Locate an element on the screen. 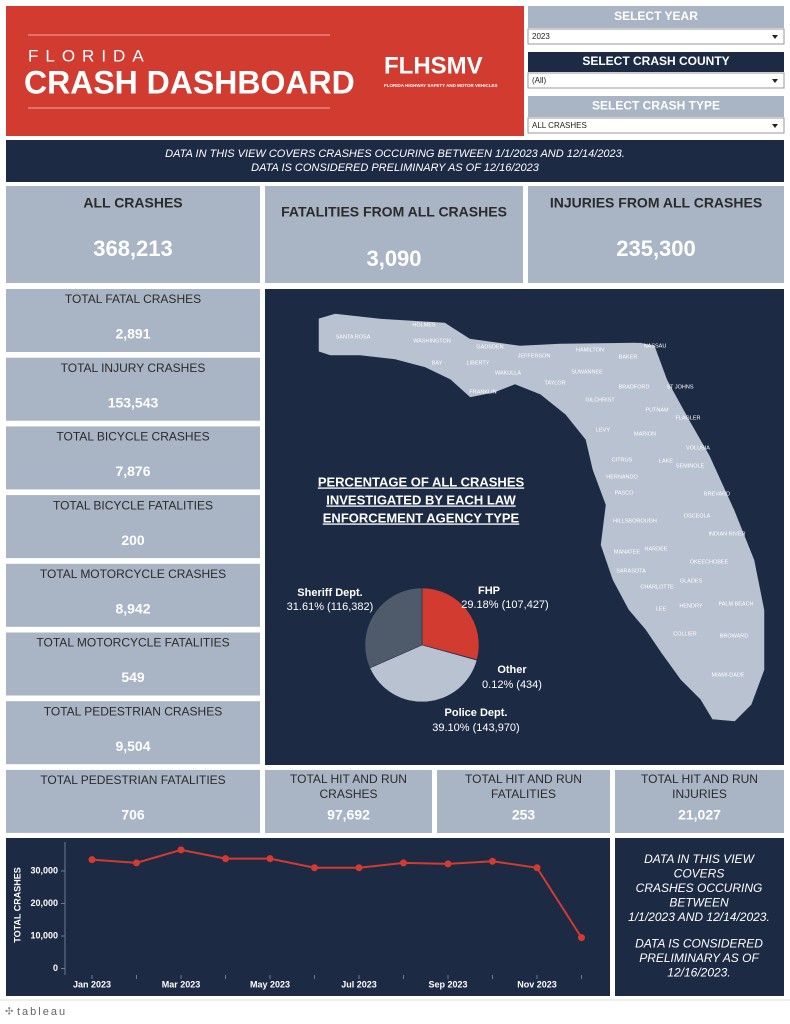 The height and width of the screenshot is (1024, 790). pie-value: 39.10% (143,970) is located at coordinates (475, 728).